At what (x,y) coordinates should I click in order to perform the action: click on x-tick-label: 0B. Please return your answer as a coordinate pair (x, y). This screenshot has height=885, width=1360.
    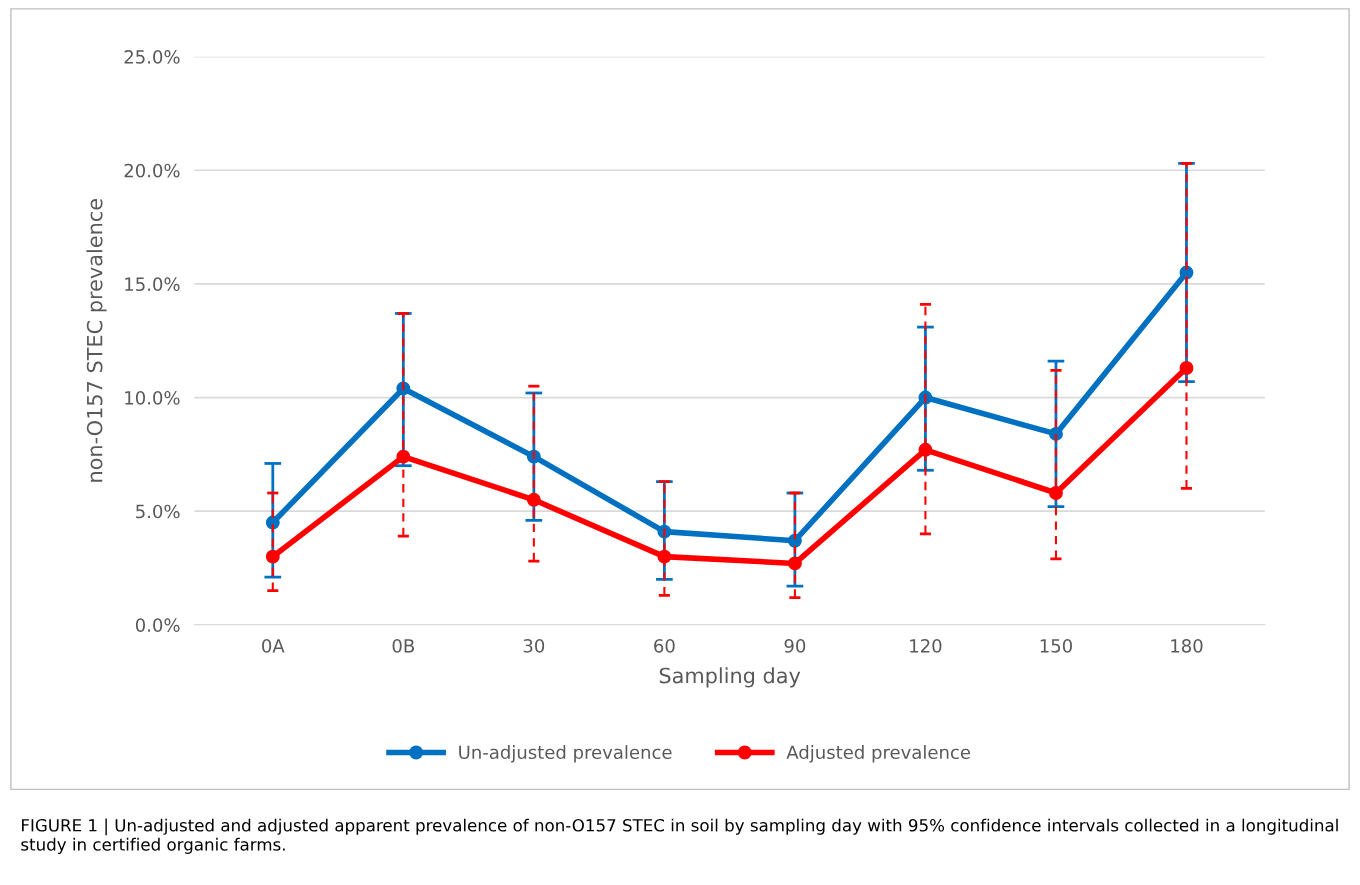
    Looking at the image, I should click on (403, 646).